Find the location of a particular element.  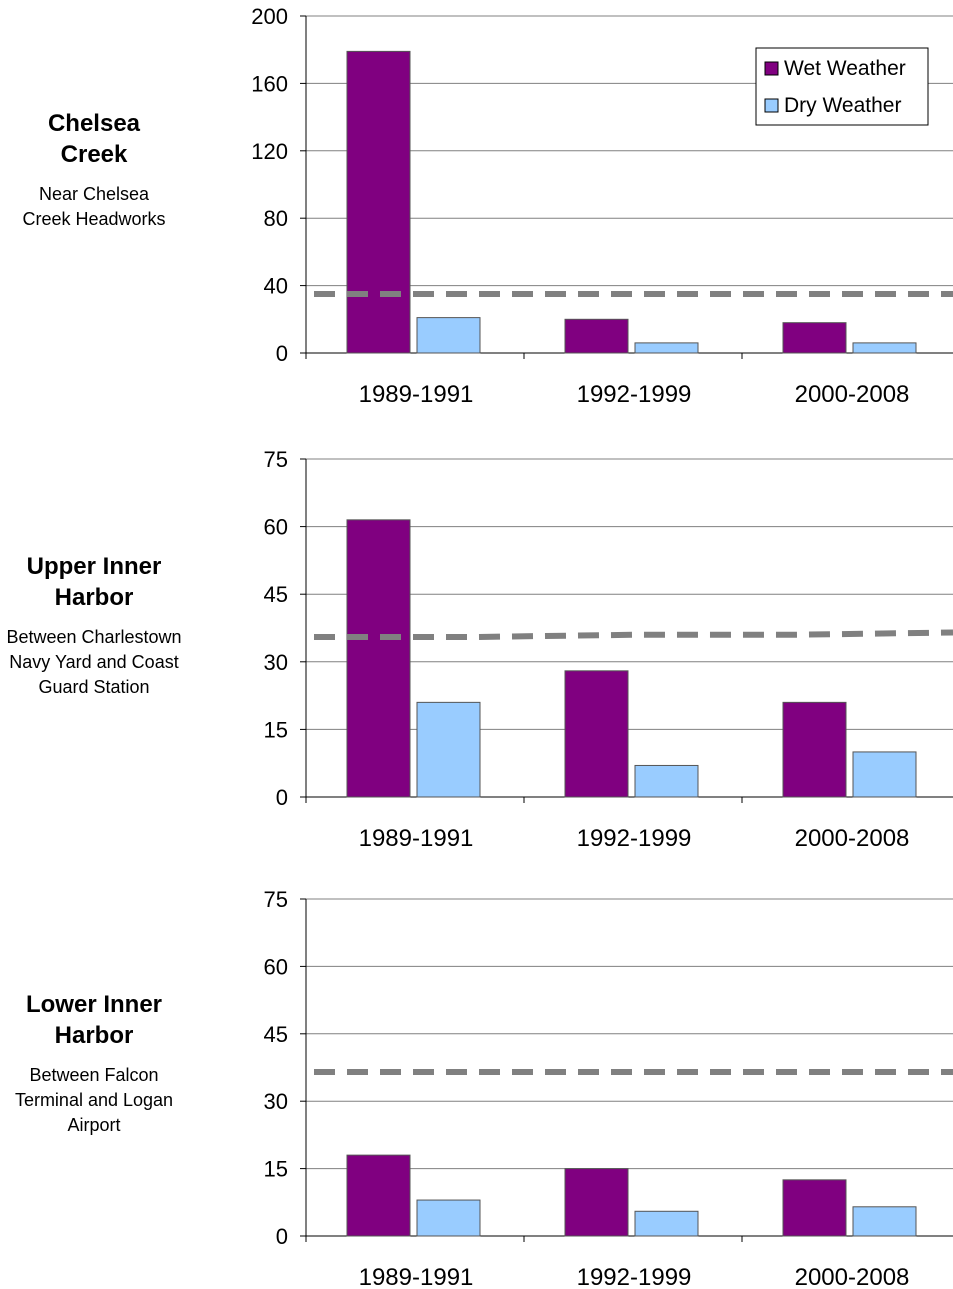

site-title: Upper Inner Harbor is located at coordinates (94, 582).